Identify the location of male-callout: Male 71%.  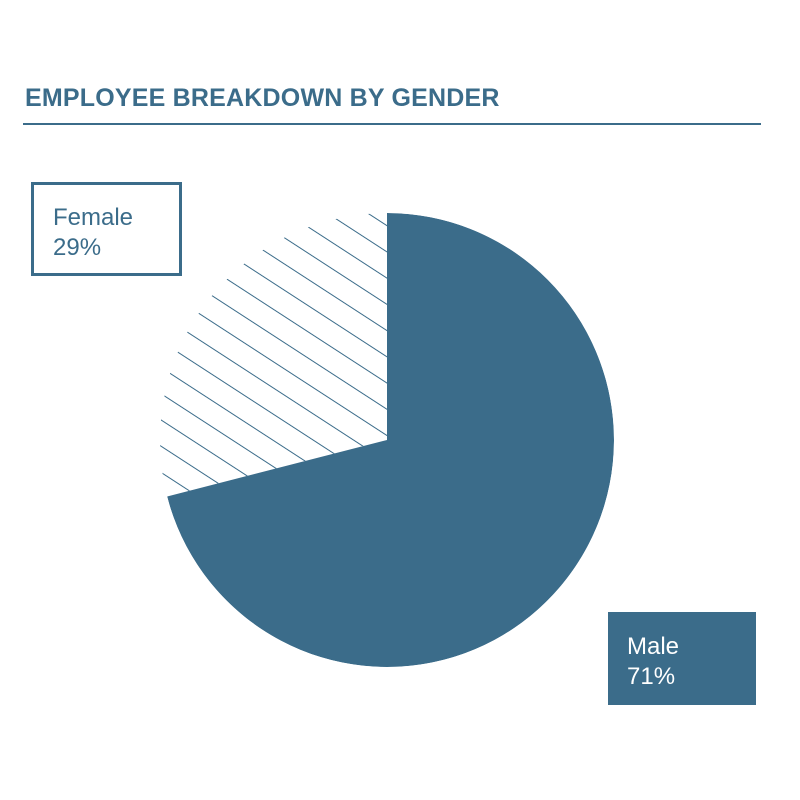
(682, 658).